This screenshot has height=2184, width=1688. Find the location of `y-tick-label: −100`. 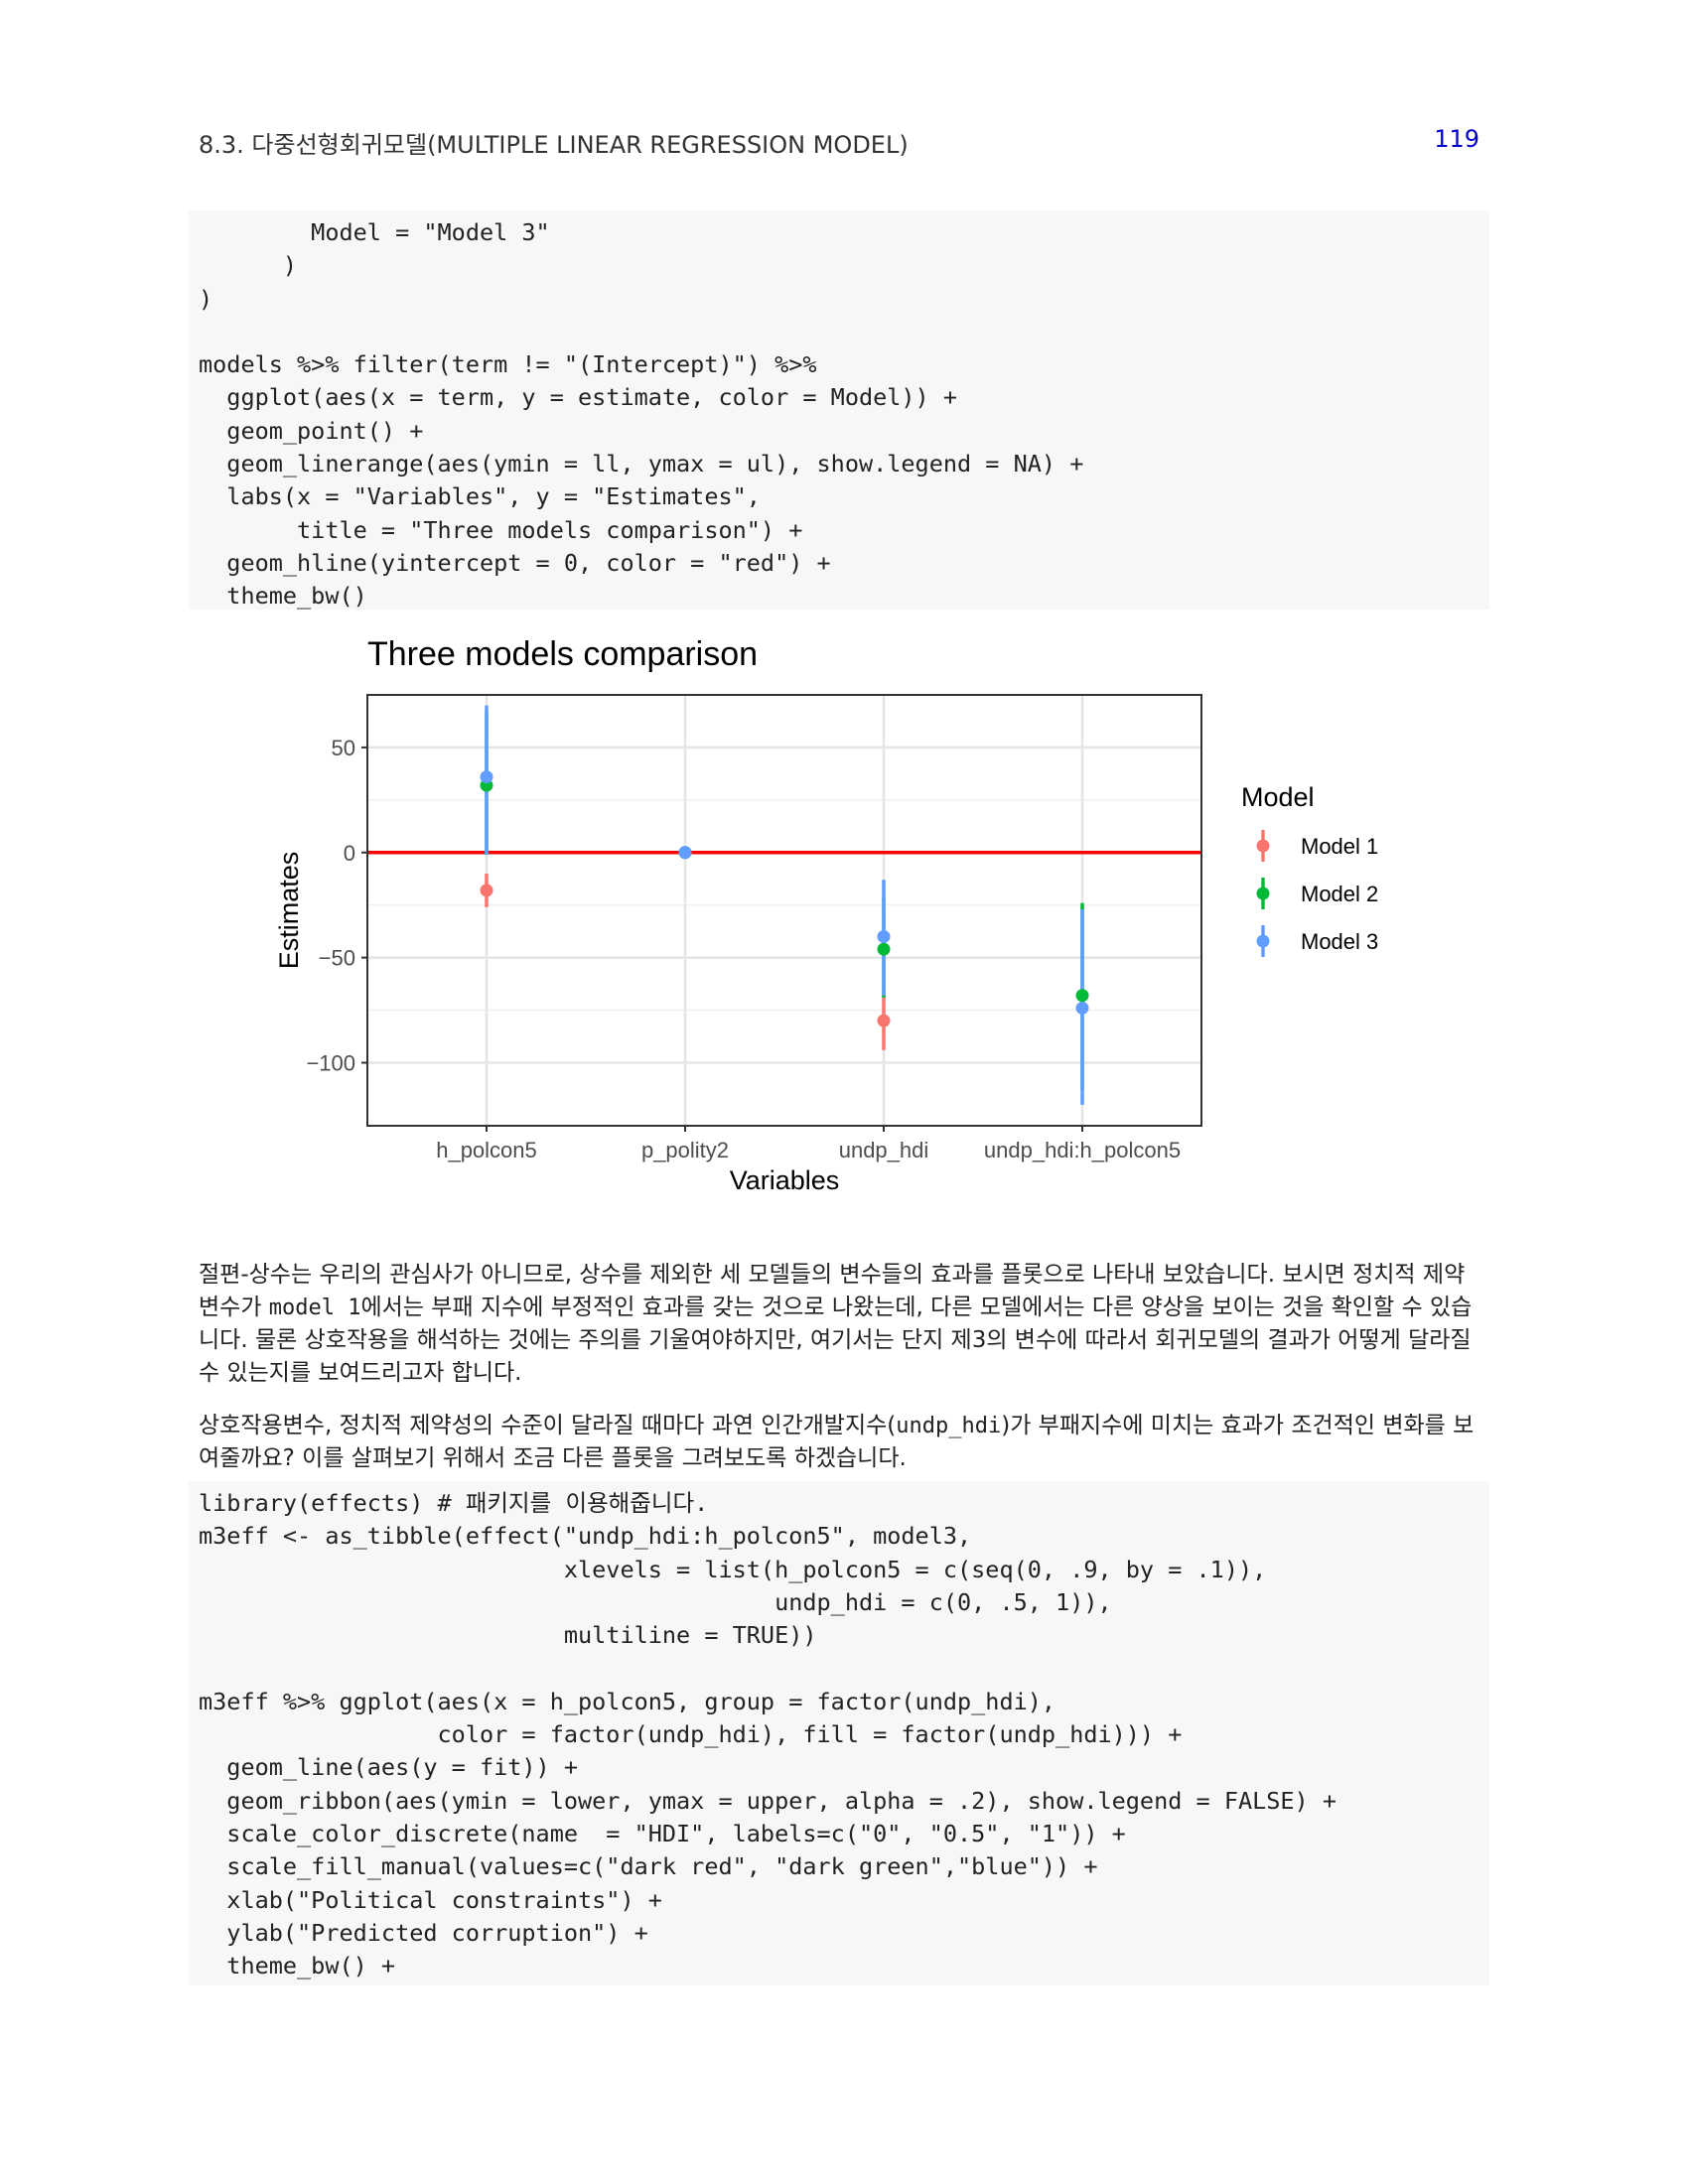

y-tick-label: −100 is located at coordinates (330, 1062).